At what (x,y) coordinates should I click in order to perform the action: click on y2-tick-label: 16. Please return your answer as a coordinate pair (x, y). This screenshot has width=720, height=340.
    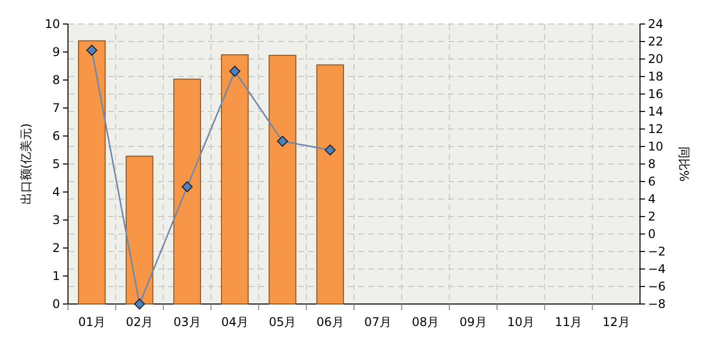
    Looking at the image, I should click on (656, 94).